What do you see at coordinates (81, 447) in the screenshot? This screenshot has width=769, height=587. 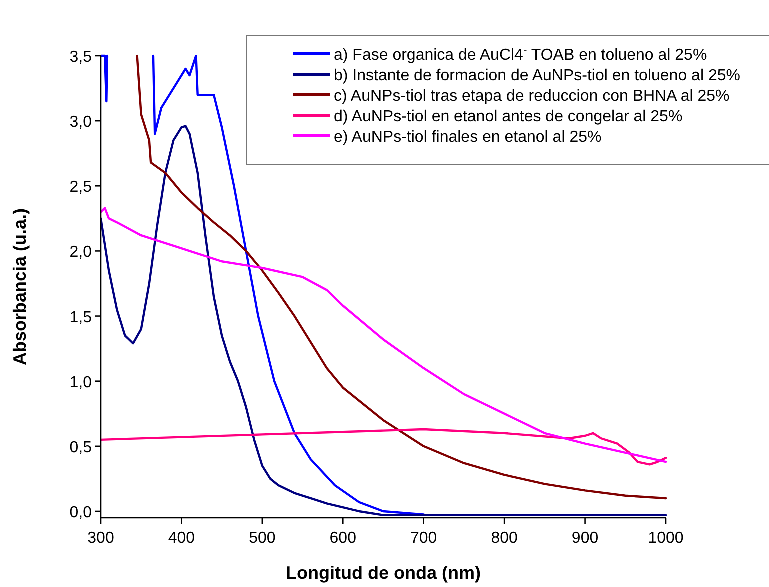 I see `y-tick-label: 0,5` at bounding box center [81, 447].